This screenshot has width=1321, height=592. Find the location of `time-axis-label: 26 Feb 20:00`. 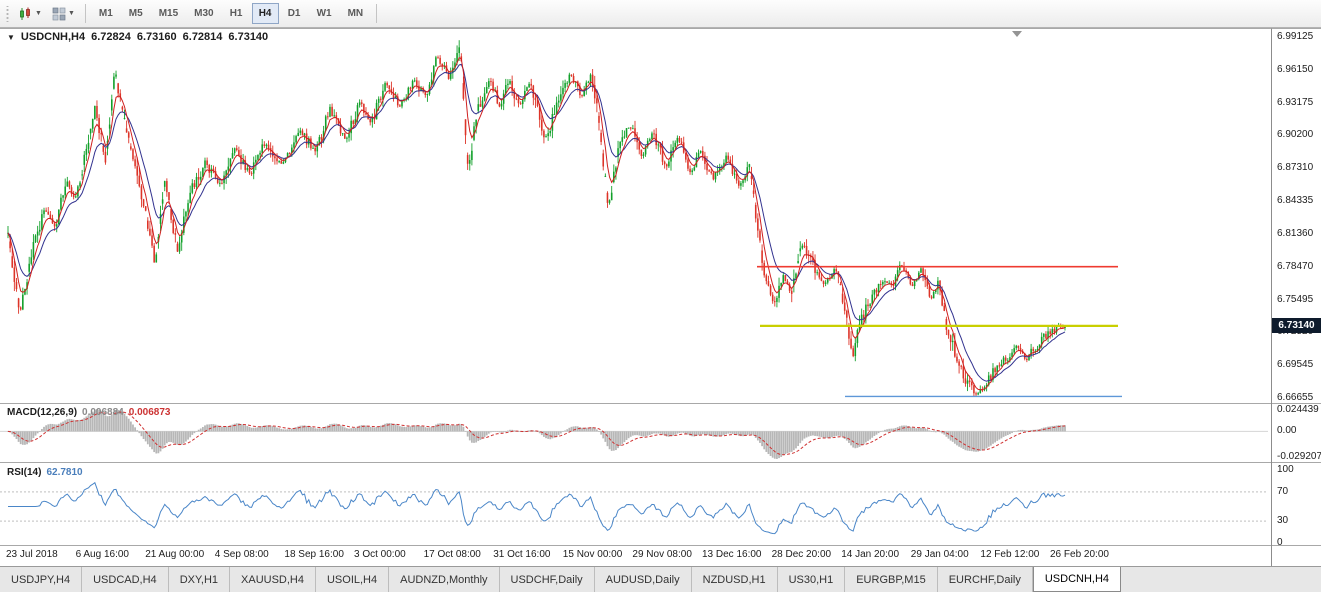

time-axis-label: 26 Feb 20:00 is located at coordinates (1079, 554).